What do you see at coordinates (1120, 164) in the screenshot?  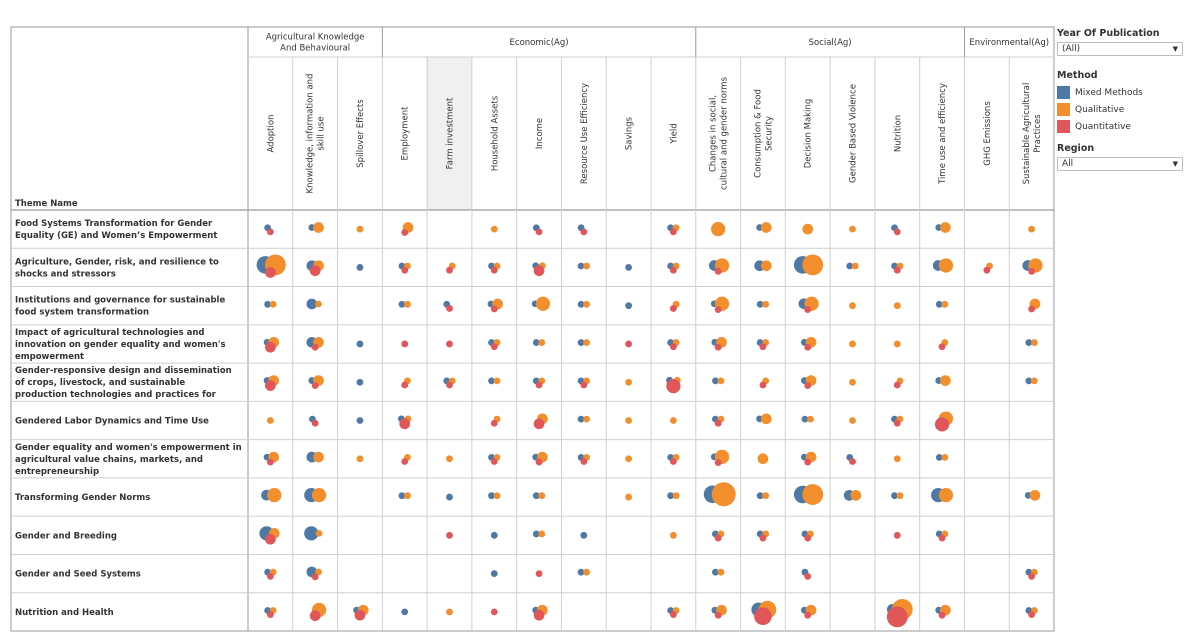 I see `region-filter-dropdown: All ▼` at bounding box center [1120, 164].